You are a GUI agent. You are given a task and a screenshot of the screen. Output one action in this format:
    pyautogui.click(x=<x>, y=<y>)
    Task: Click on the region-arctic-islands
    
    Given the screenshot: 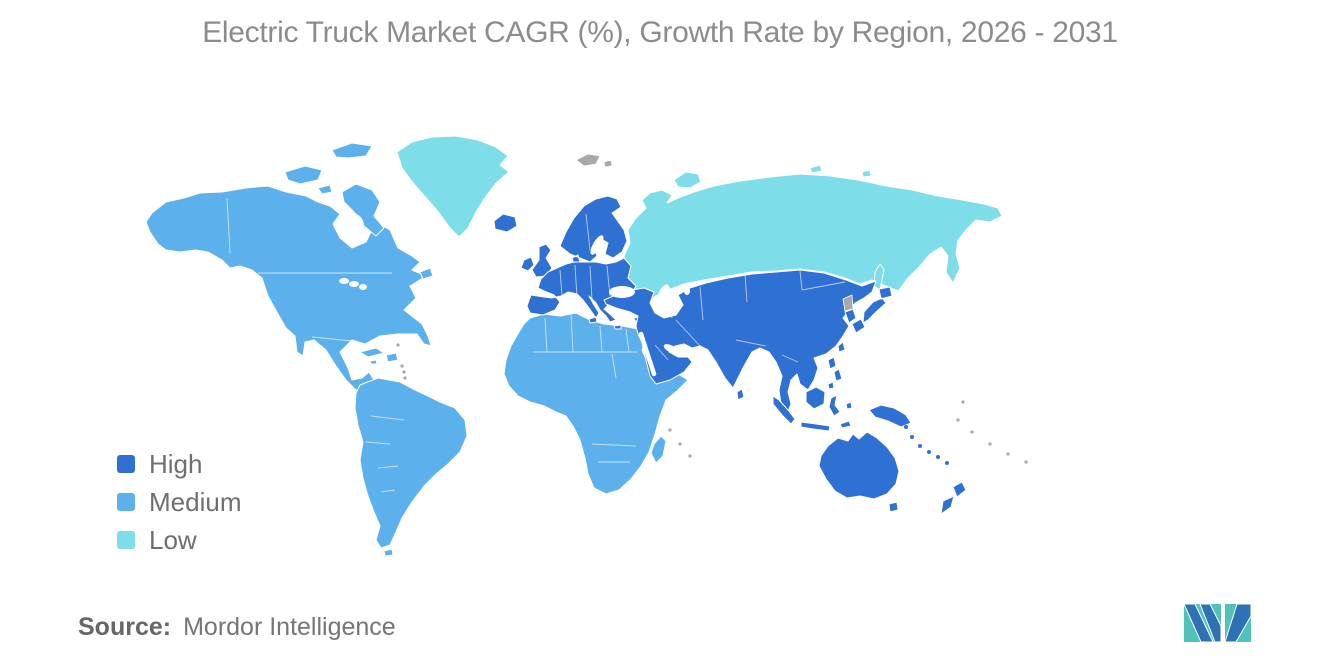 What is the action you would take?
    pyautogui.click(x=840, y=171)
    